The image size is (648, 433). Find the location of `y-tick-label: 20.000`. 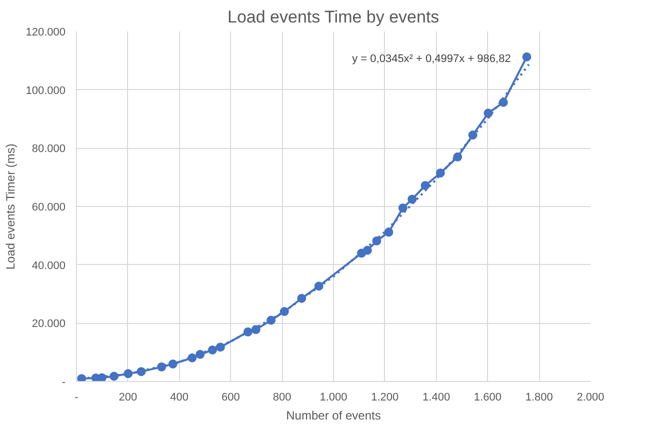

y-tick-label: 20.000 is located at coordinates (49, 324).